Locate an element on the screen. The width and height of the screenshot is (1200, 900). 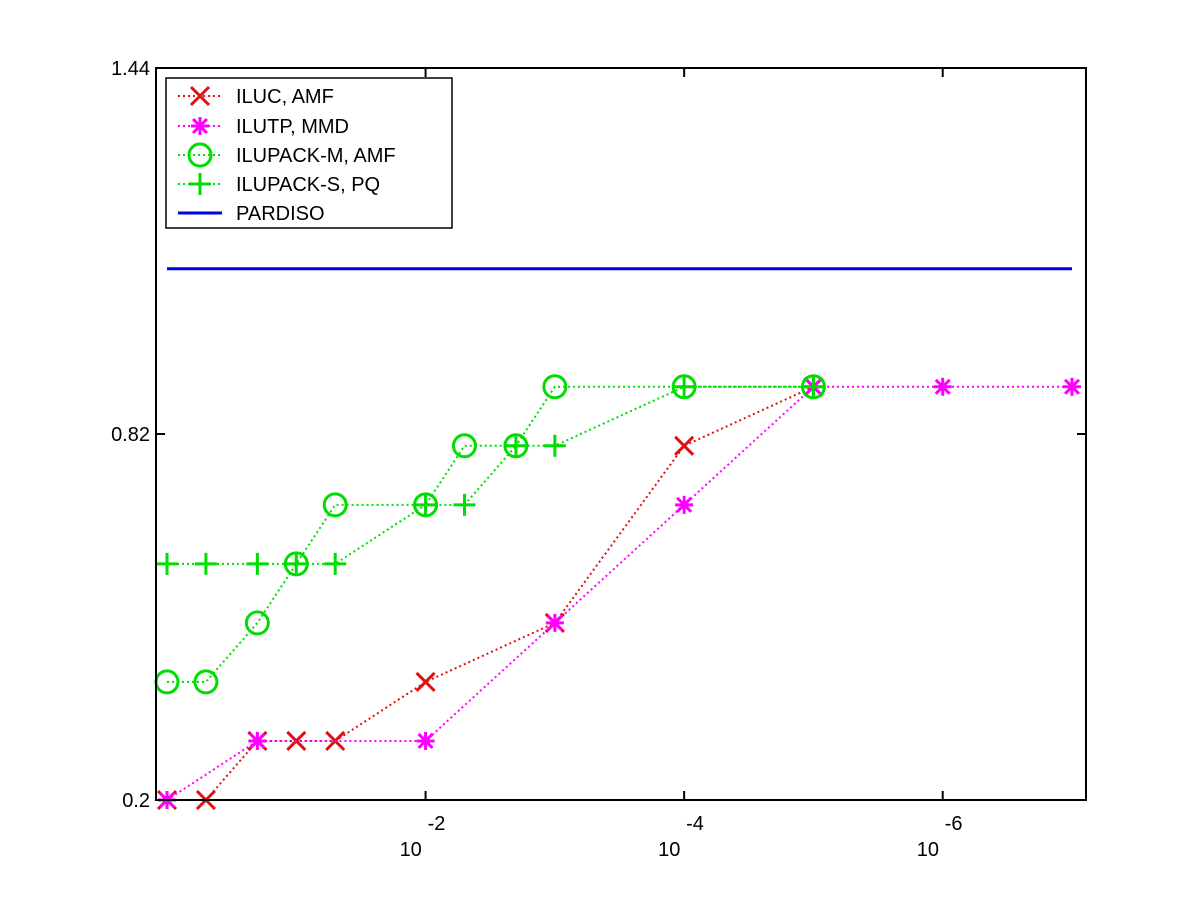
y-tick-label: 0.2 is located at coordinates (136, 801).